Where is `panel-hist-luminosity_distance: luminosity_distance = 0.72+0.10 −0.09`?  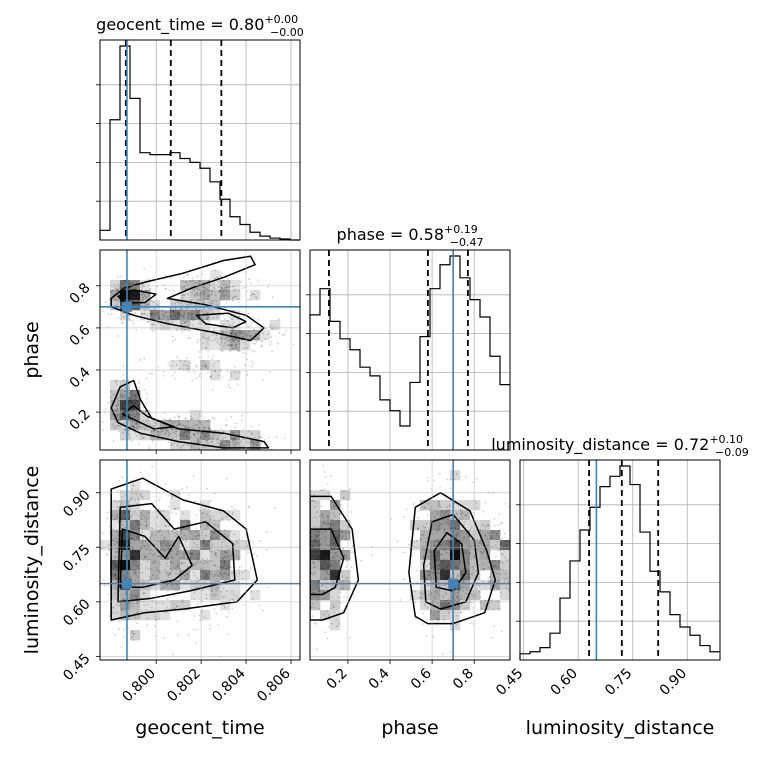 panel-hist-luminosity_distance: luminosity_distance = 0.72+0.10 −0.09 is located at coordinates (620, 547).